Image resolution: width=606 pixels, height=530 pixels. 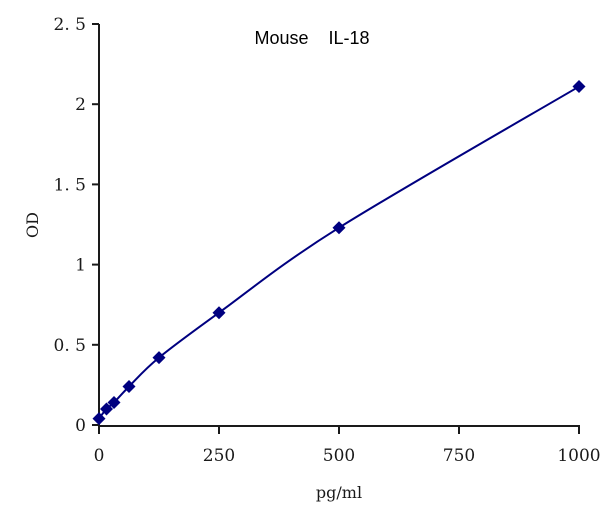 What do you see at coordinates (70, 25) in the screenshot?
I see `y-tick-label: 2. 5` at bounding box center [70, 25].